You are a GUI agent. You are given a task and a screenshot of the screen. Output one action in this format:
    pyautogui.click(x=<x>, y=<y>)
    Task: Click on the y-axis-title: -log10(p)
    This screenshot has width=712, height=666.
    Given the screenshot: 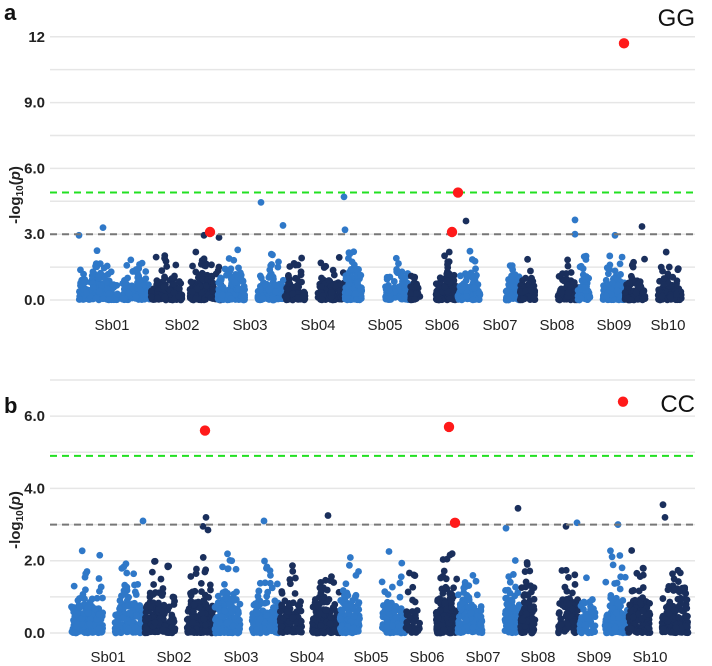 What is the action you would take?
    pyautogui.click(x=16, y=195)
    